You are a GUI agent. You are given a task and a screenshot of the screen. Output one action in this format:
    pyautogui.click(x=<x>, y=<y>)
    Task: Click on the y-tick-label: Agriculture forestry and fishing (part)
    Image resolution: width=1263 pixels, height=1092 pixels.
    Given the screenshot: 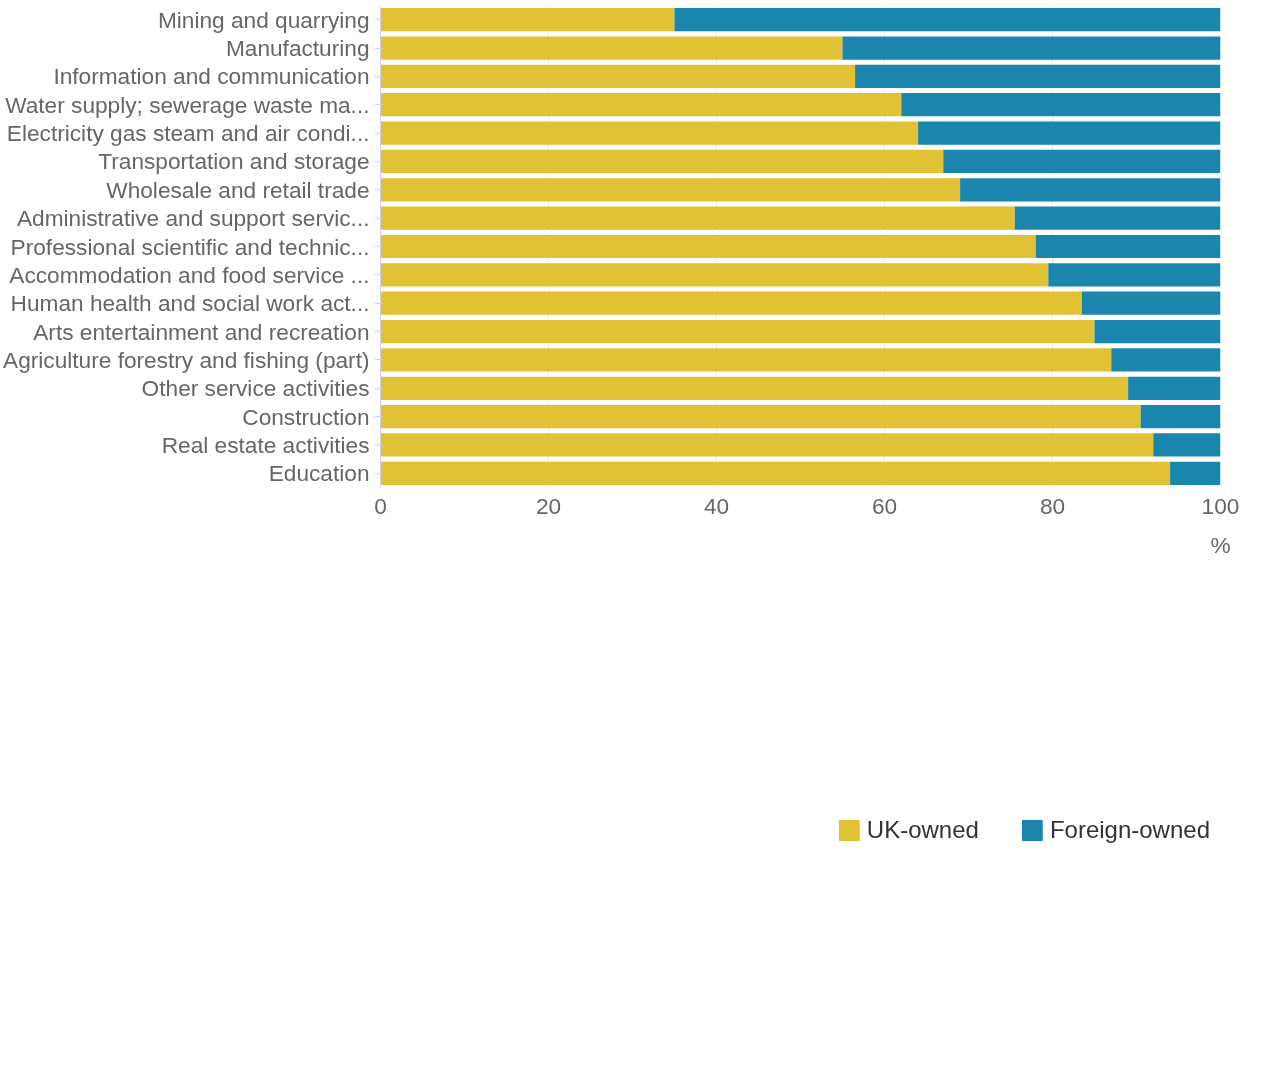 What is the action you would take?
    pyautogui.click(x=186, y=359)
    